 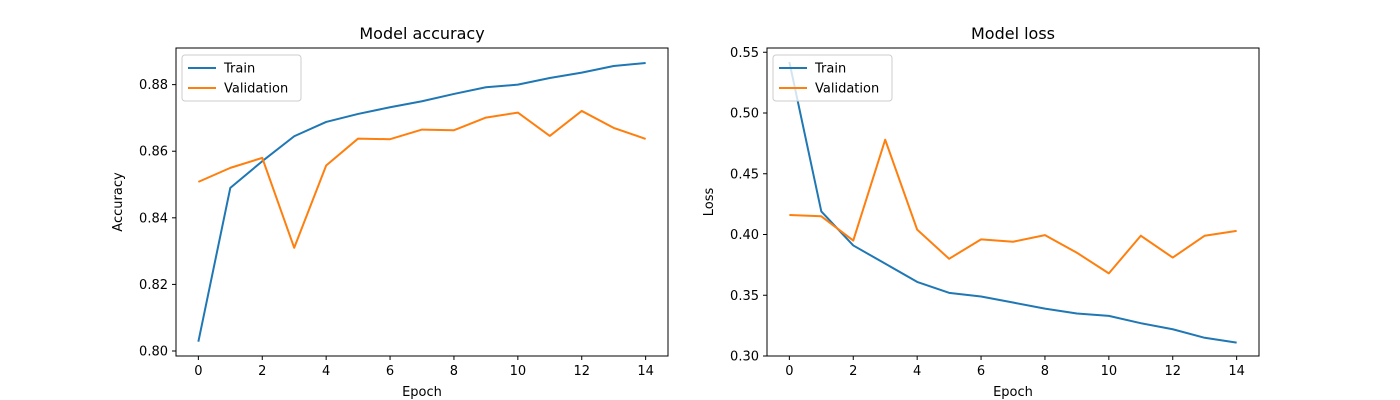 I want to click on accuracy-series-validation-line, so click(x=421, y=179).